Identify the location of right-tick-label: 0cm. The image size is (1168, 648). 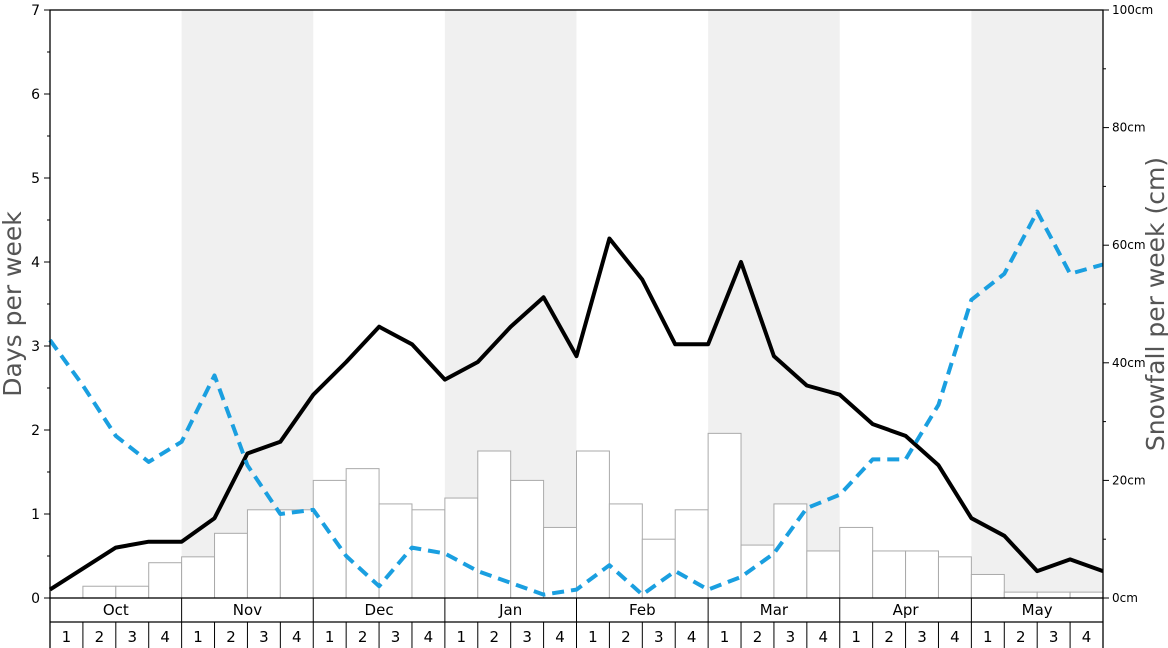
(1125, 598).